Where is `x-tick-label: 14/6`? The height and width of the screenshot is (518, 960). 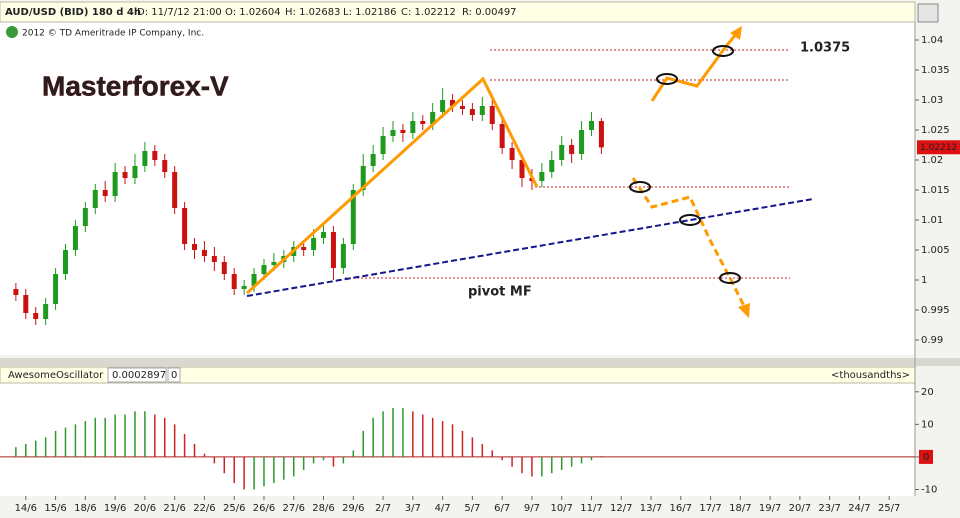 x-tick-label: 14/6 is located at coordinates (26, 508).